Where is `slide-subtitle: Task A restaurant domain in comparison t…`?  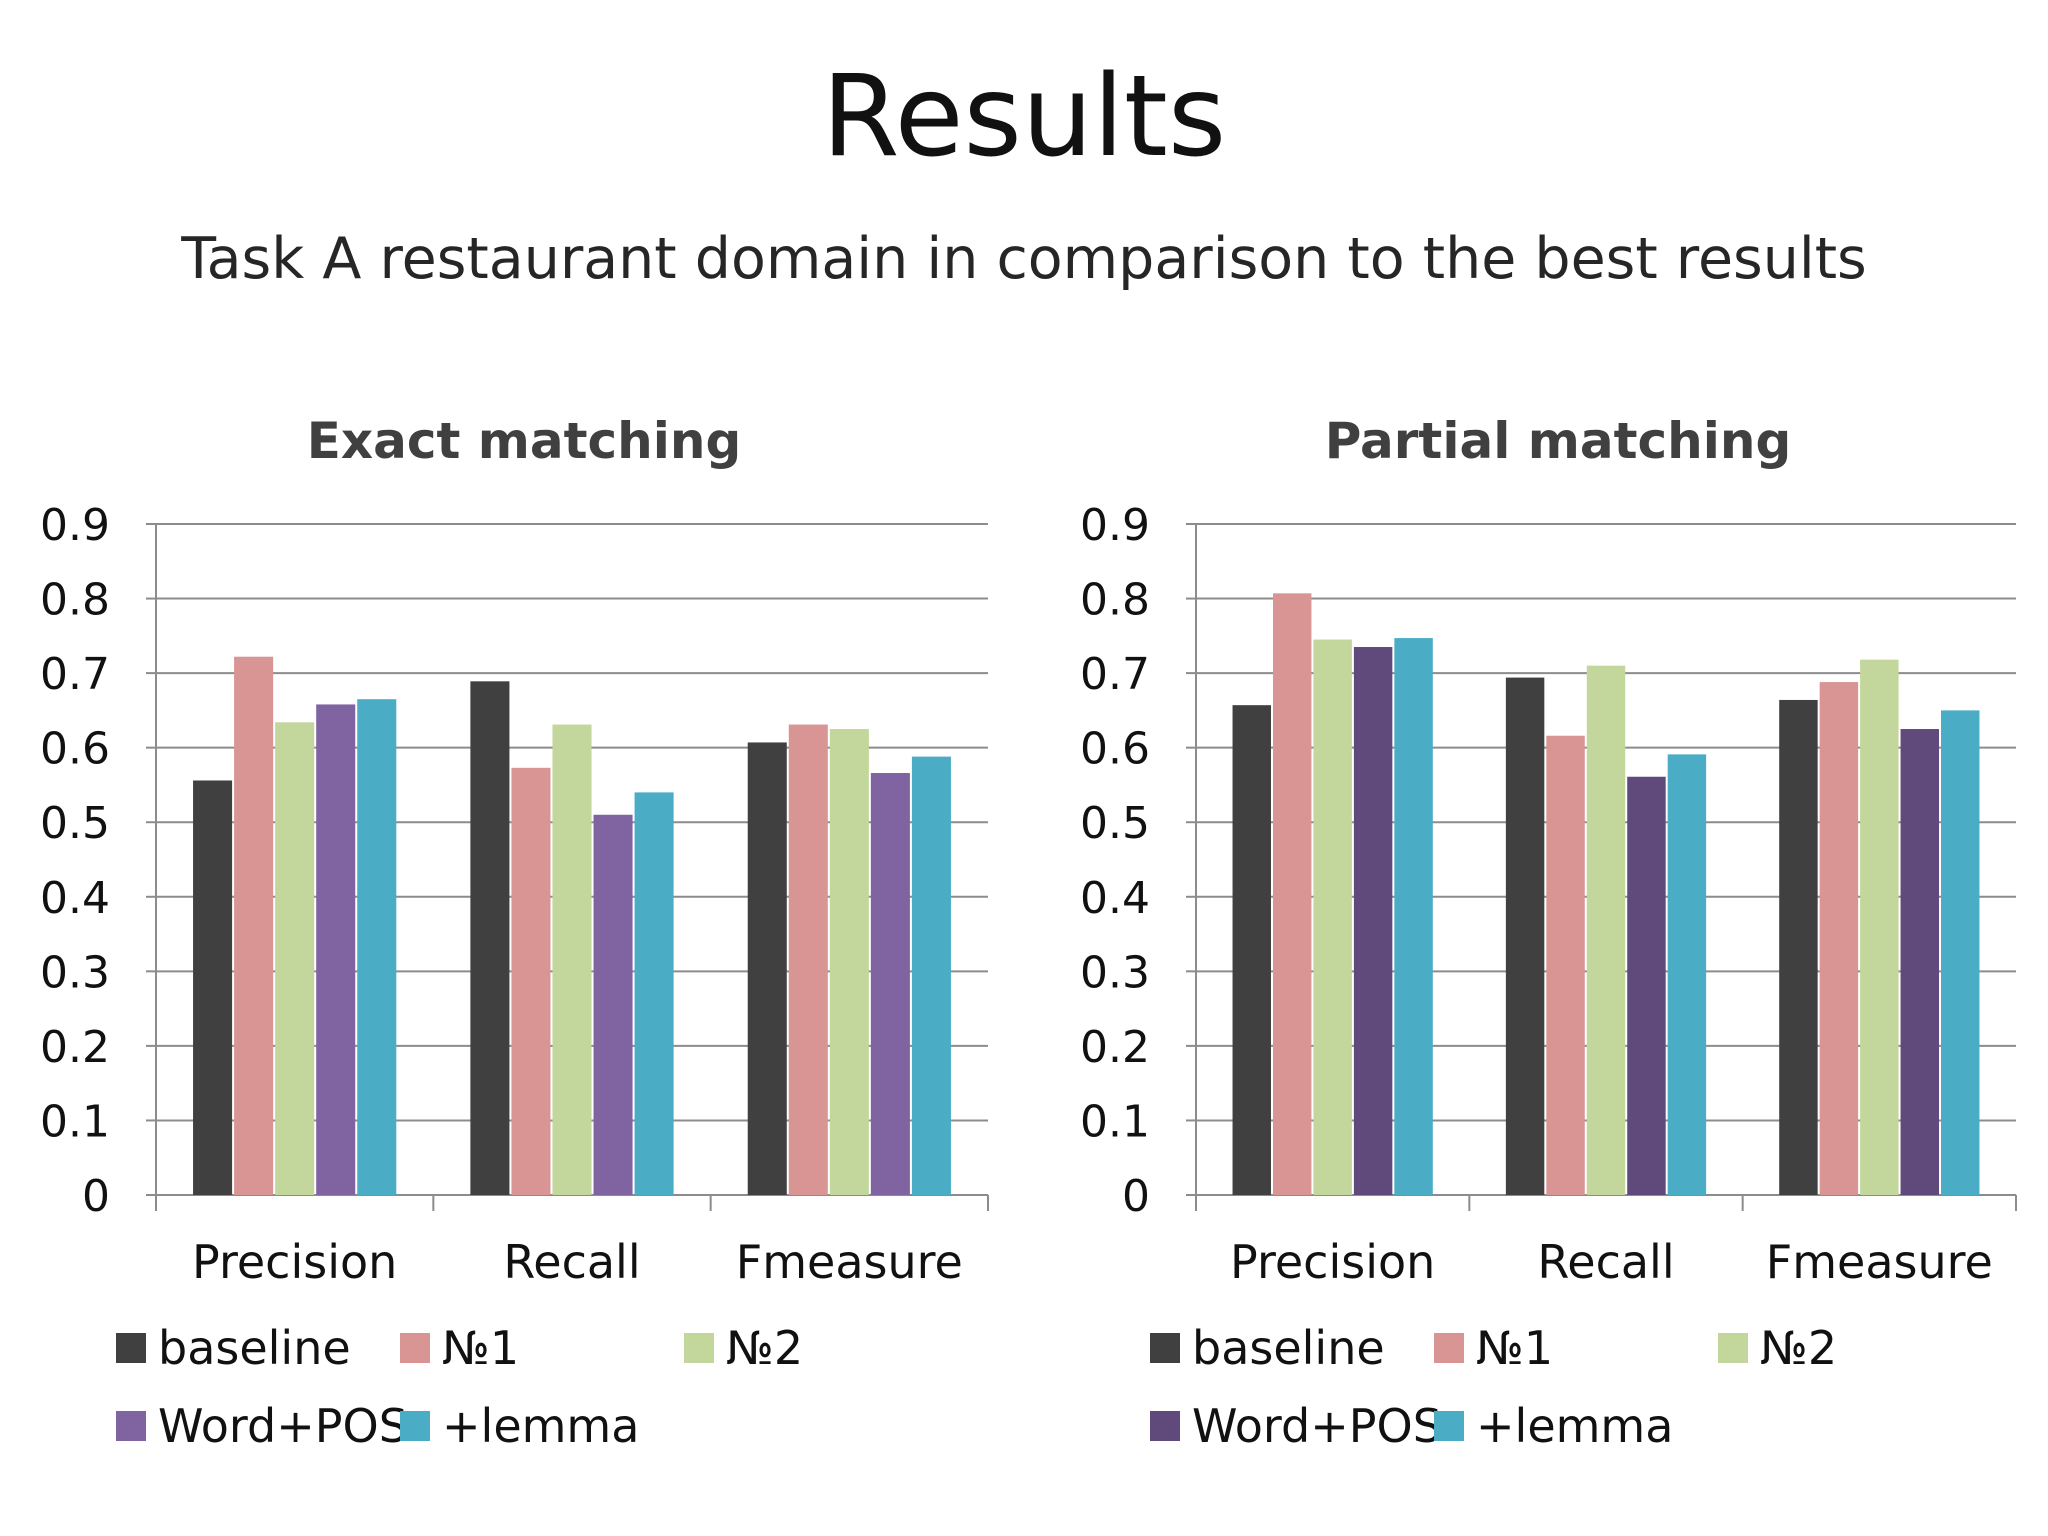 slide-subtitle: Task A restaurant domain in comparison t… is located at coordinates (1024, 259).